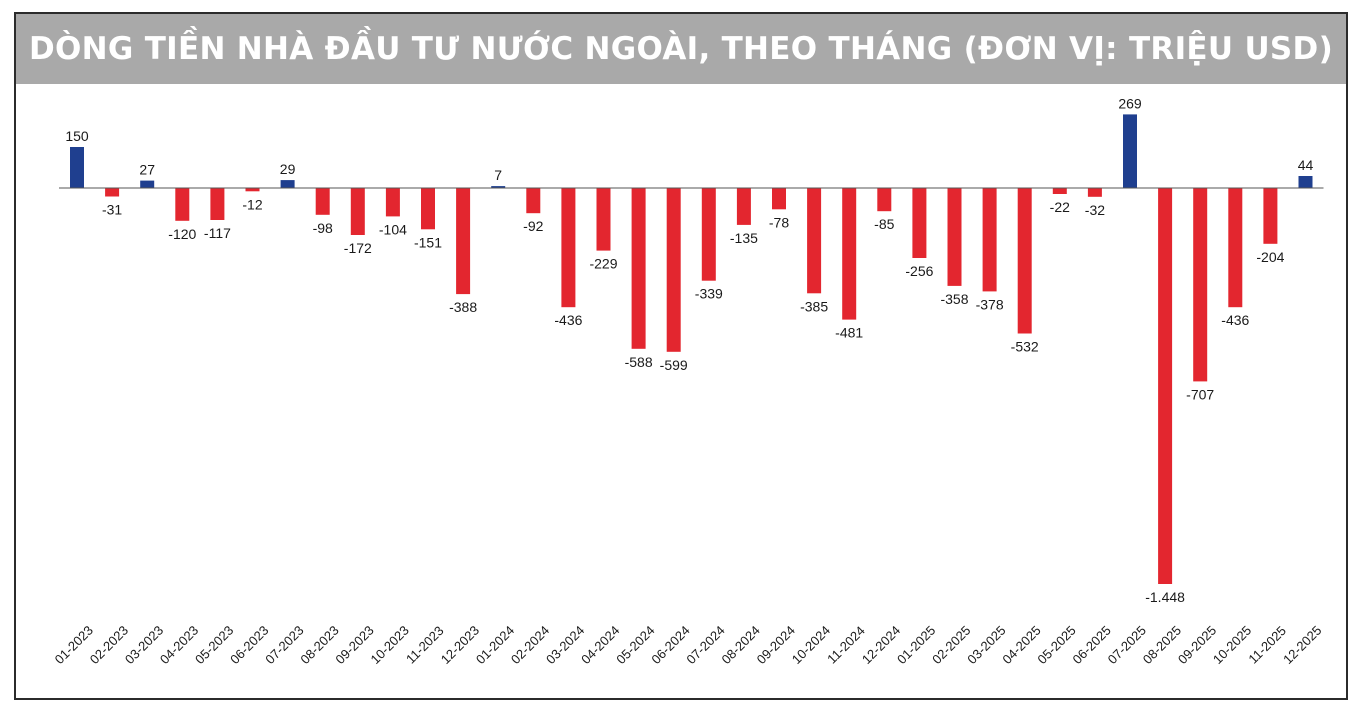 This screenshot has width=1364, height=716. I want to click on bar-04-2023, so click(182, 204).